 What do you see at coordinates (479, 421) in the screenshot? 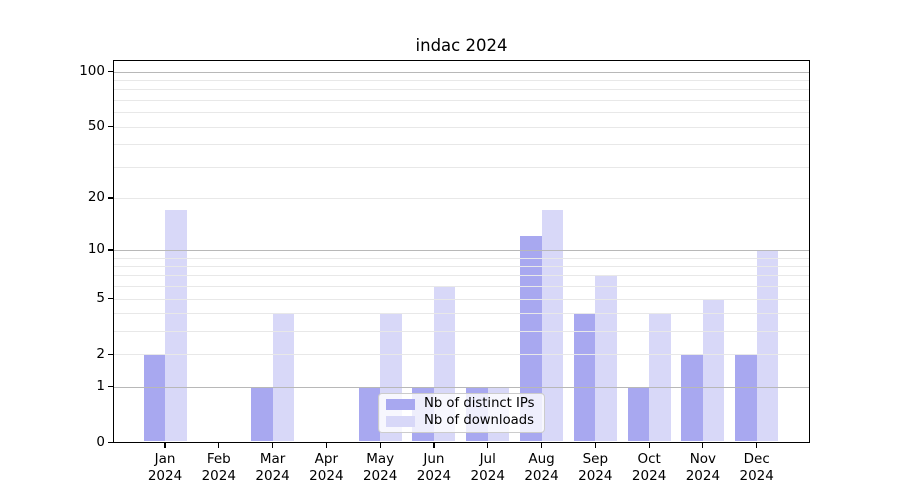
I see `legend-label-downloads: Nb of downloads` at bounding box center [479, 421].